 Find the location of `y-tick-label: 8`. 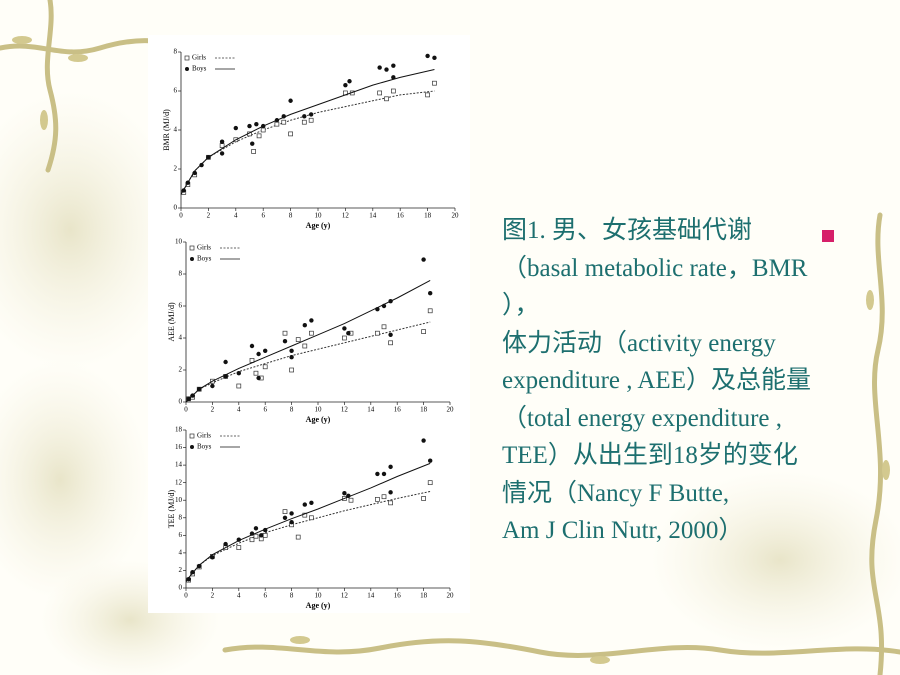

y-tick-label: 8 is located at coordinates (181, 517).